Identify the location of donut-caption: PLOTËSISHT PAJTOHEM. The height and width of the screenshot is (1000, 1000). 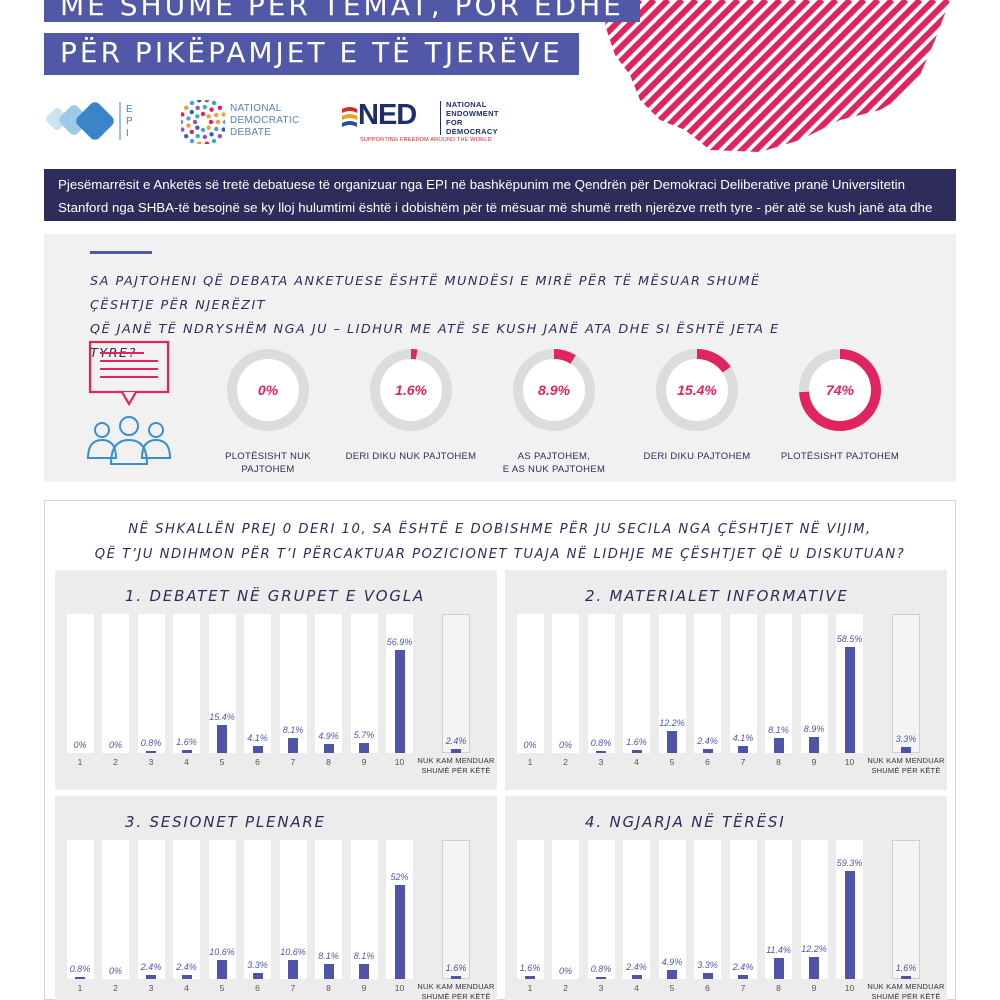
(840, 456).